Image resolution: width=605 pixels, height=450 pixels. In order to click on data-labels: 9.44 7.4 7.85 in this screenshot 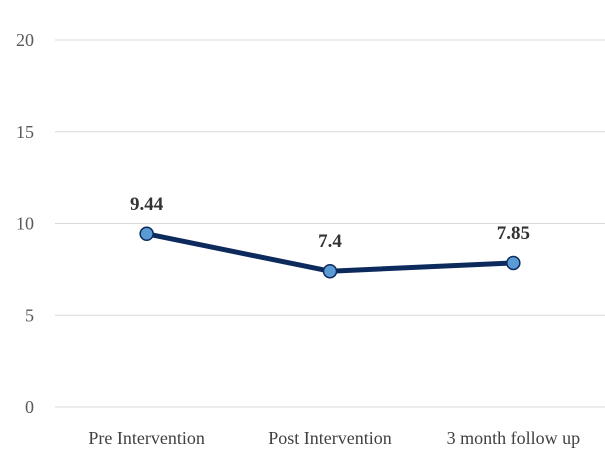, I will do `click(330, 223)`.